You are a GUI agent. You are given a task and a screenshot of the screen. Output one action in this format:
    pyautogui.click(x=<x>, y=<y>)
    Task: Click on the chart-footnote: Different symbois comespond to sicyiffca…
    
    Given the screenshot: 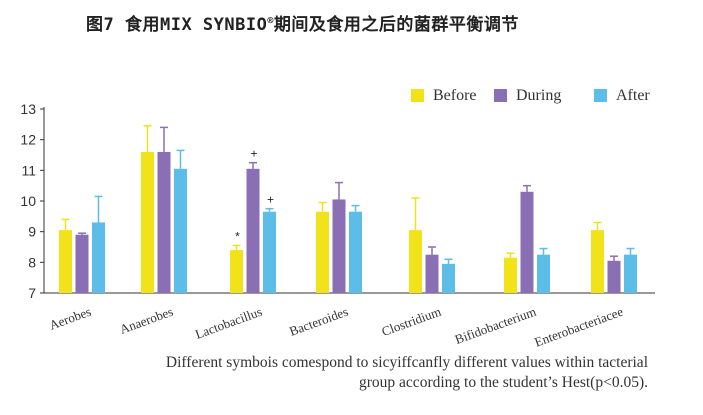 What is the action you would take?
    pyautogui.click(x=368, y=373)
    